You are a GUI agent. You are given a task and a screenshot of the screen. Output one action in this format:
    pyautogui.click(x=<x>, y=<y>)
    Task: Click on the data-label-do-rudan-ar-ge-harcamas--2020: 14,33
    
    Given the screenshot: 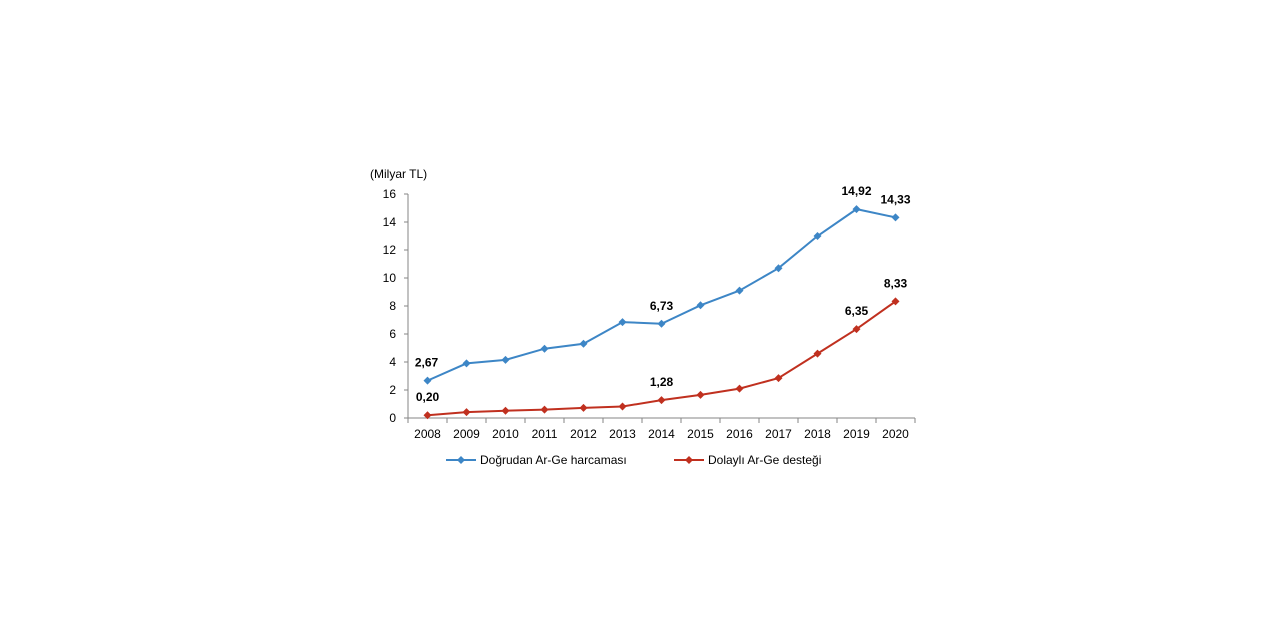 What is the action you would take?
    pyautogui.click(x=895, y=199)
    